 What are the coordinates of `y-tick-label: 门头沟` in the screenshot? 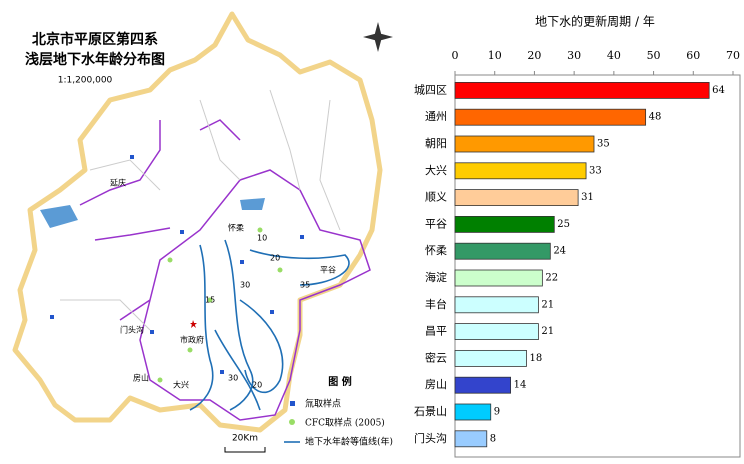 It's located at (430, 438).